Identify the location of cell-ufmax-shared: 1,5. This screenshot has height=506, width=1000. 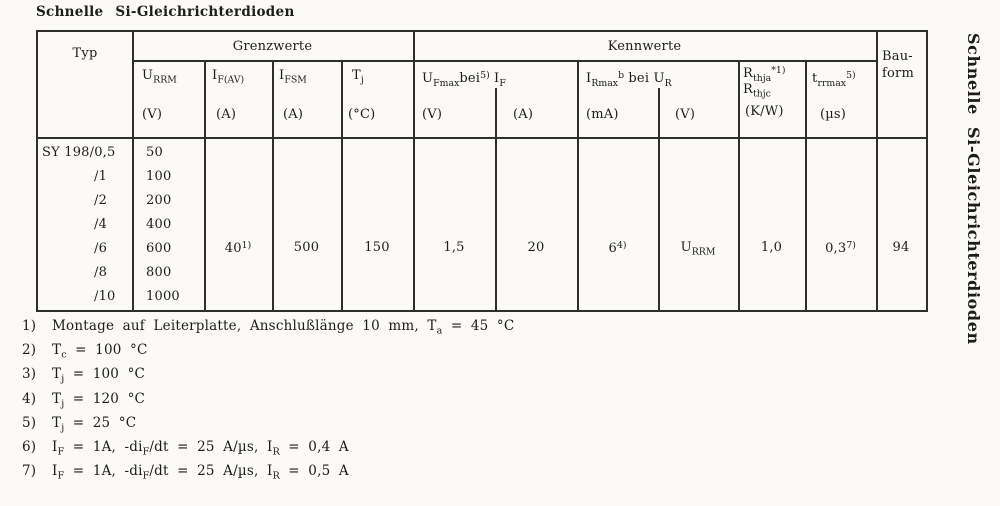
(454, 247).